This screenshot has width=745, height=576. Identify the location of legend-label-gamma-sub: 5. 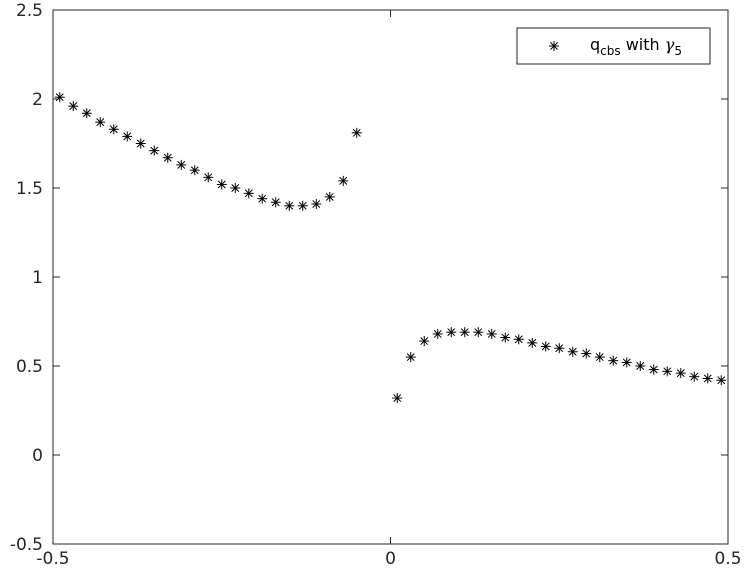
(678, 51).